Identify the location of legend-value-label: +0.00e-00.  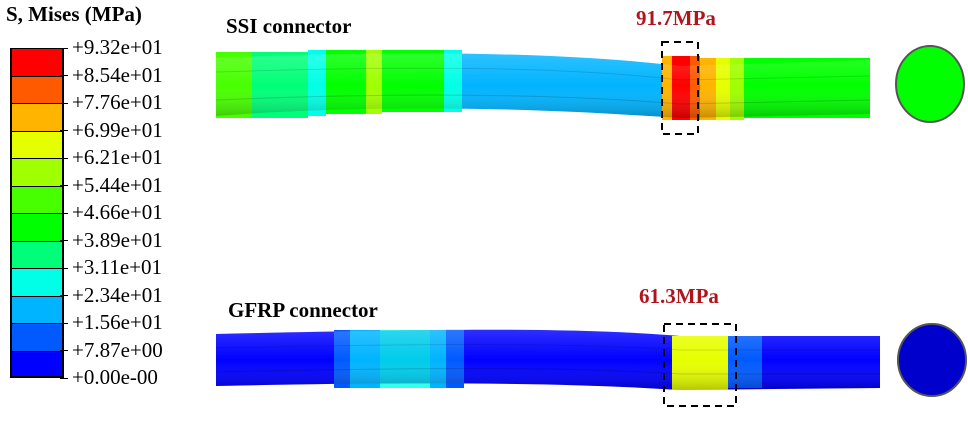
(111, 378).